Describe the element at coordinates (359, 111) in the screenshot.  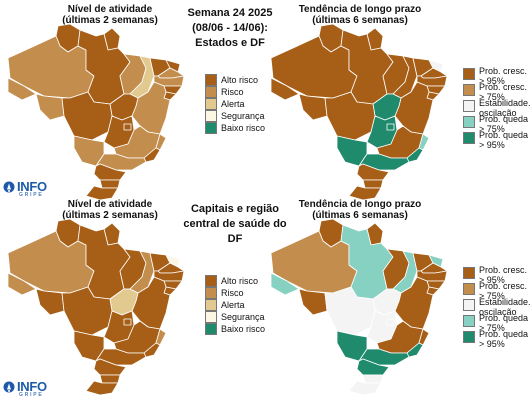
I see `top-trend-map` at that location.